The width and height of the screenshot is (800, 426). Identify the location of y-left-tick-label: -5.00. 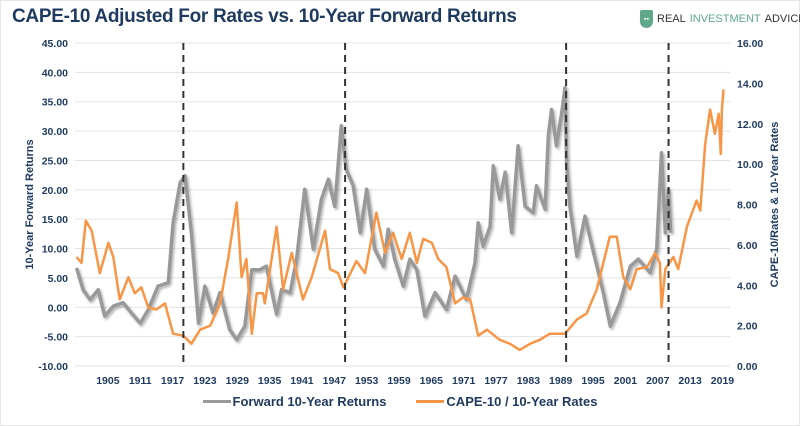
(56, 338).